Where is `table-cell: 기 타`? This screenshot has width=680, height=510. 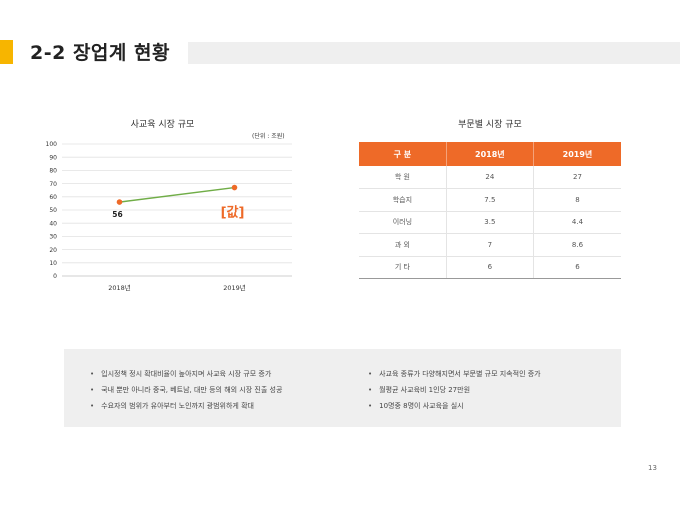 table-cell: 기 타 is located at coordinates (403, 267).